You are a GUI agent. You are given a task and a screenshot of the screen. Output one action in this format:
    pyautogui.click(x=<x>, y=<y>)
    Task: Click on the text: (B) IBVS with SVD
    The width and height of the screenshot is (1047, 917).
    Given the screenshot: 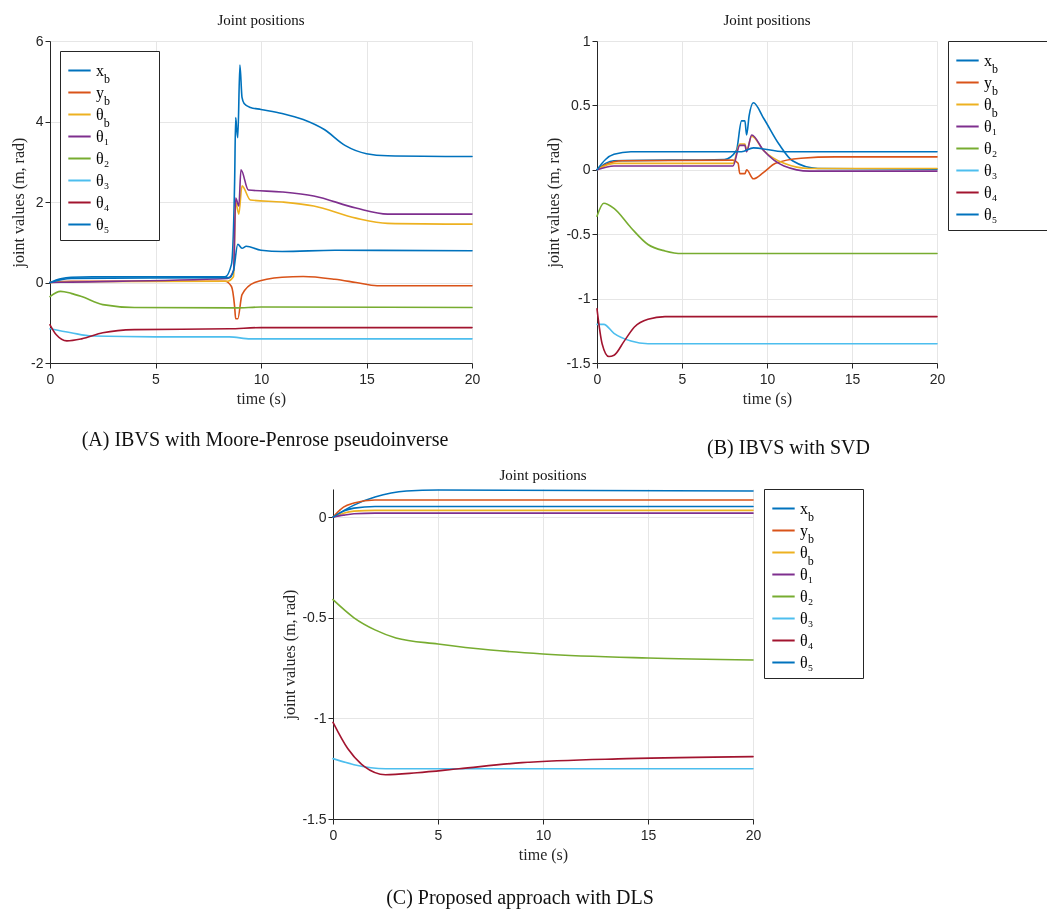 What is the action you would take?
    pyautogui.click(x=788, y=447)
    